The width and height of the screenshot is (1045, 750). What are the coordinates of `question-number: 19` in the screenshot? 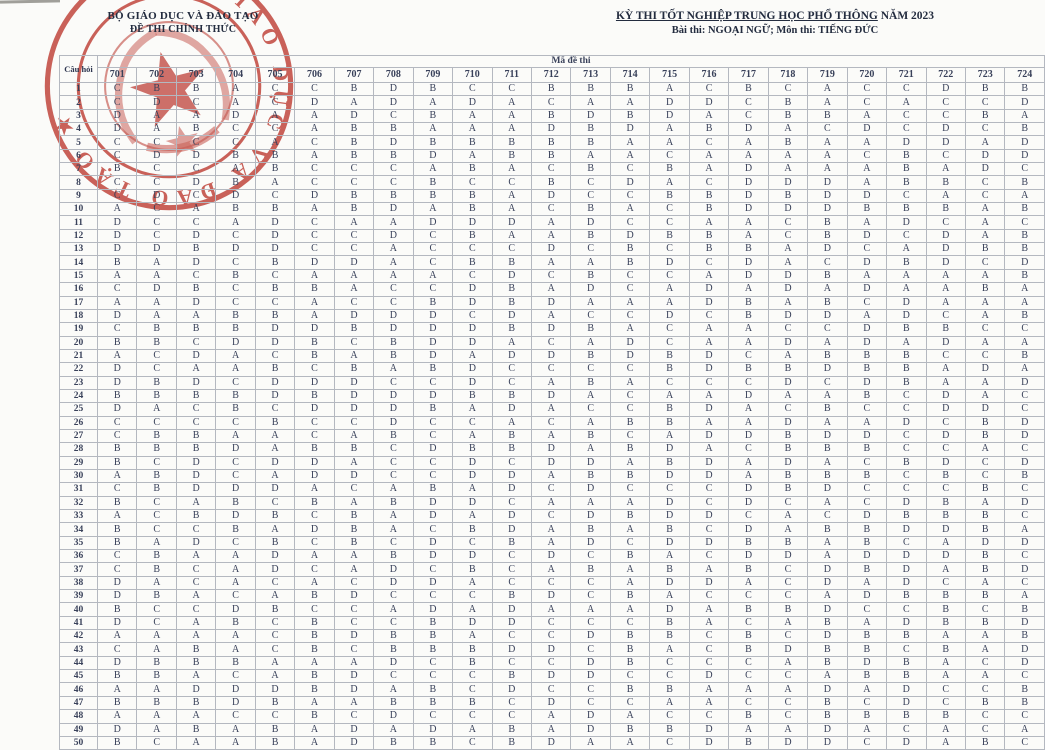 It's located at (78, 329).